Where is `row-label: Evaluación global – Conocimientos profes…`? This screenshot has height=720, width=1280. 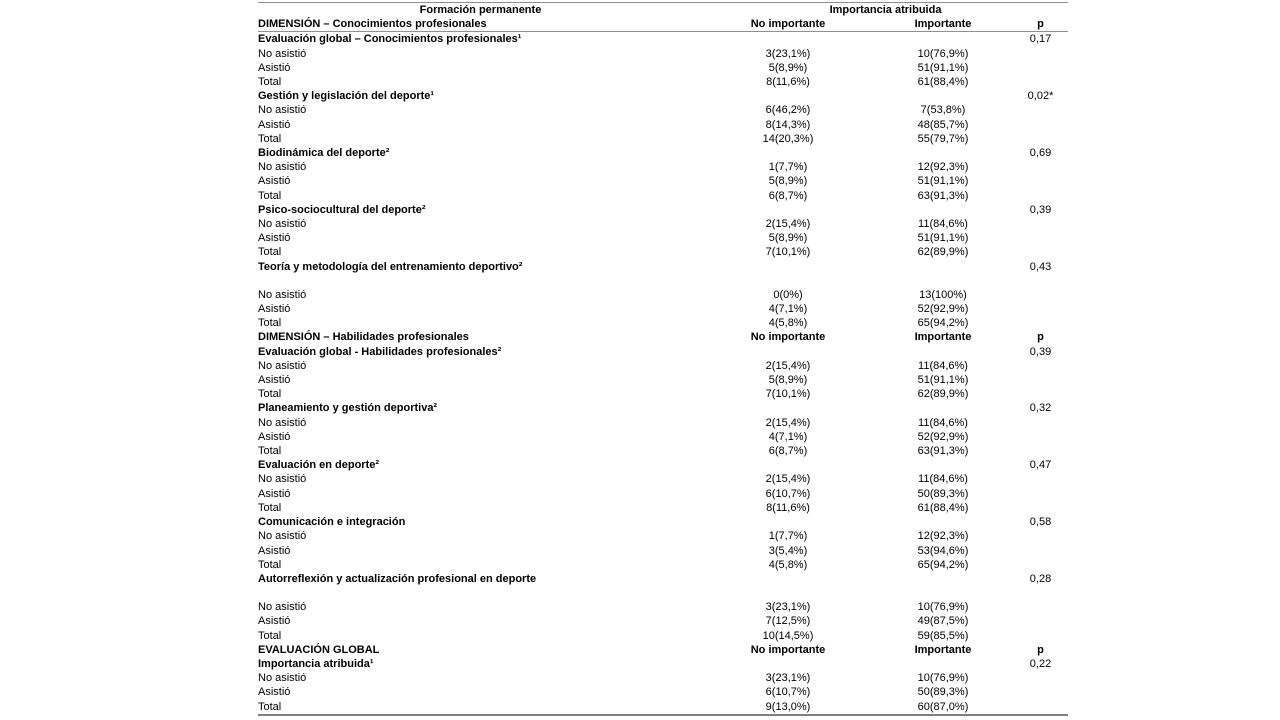 row-label: Evaluación global – Conocimientos profes… is located at coordinates (390, 39).